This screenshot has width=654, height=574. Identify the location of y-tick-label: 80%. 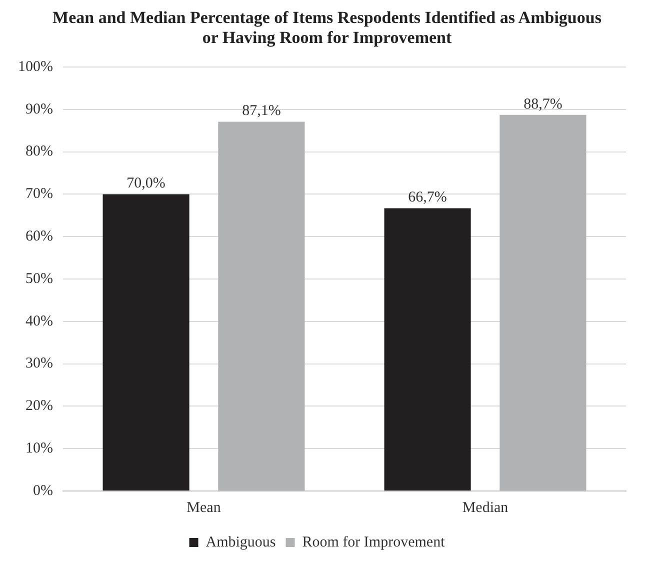
(39, 152).